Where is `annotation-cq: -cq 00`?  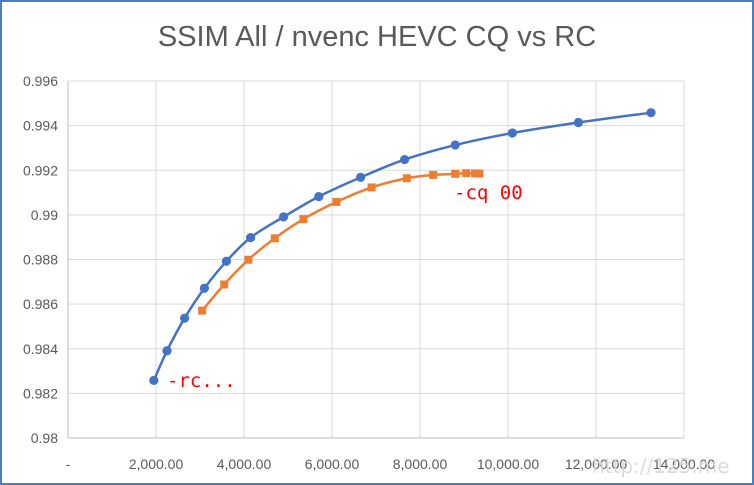 annotation-cq: -cq 00 is located at coordinates (488, 193).